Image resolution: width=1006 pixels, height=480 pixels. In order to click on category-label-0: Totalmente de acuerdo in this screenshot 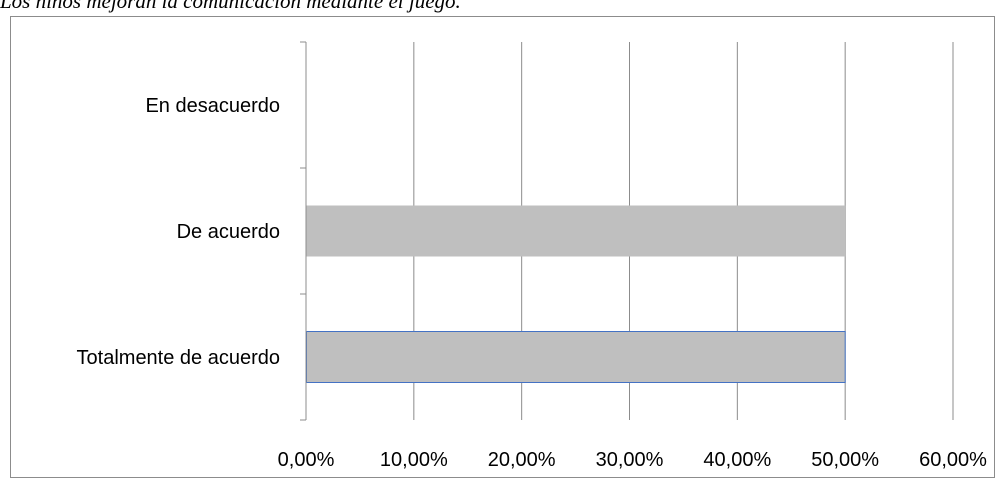, I will do `click(178, 358)`.